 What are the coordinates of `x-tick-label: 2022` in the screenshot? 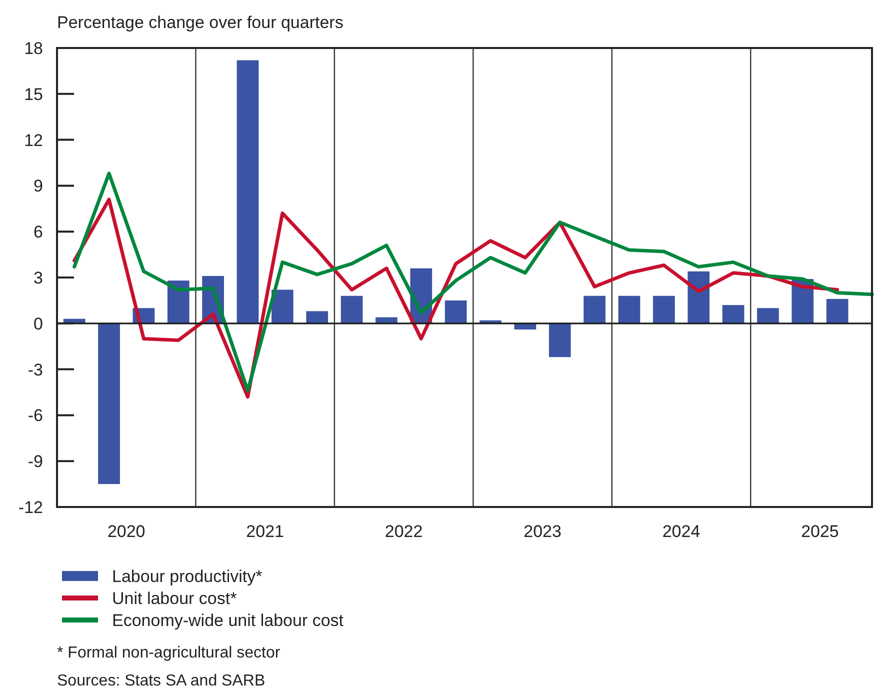 It's located at (403, 531).